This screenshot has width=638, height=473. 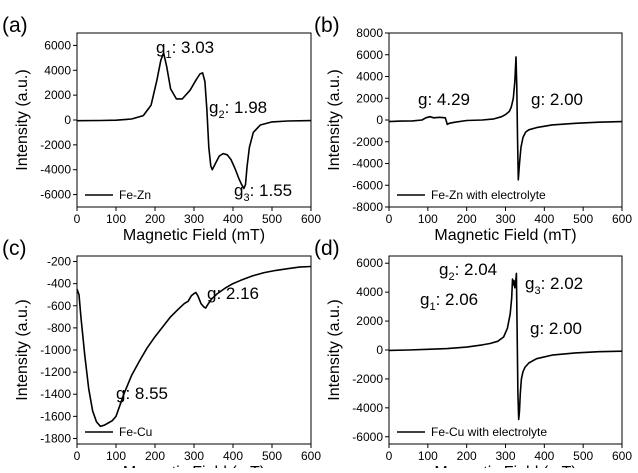 I want to click on legend-label-d: Fe-Cu with electrolyte, so click(x=489, y=432).